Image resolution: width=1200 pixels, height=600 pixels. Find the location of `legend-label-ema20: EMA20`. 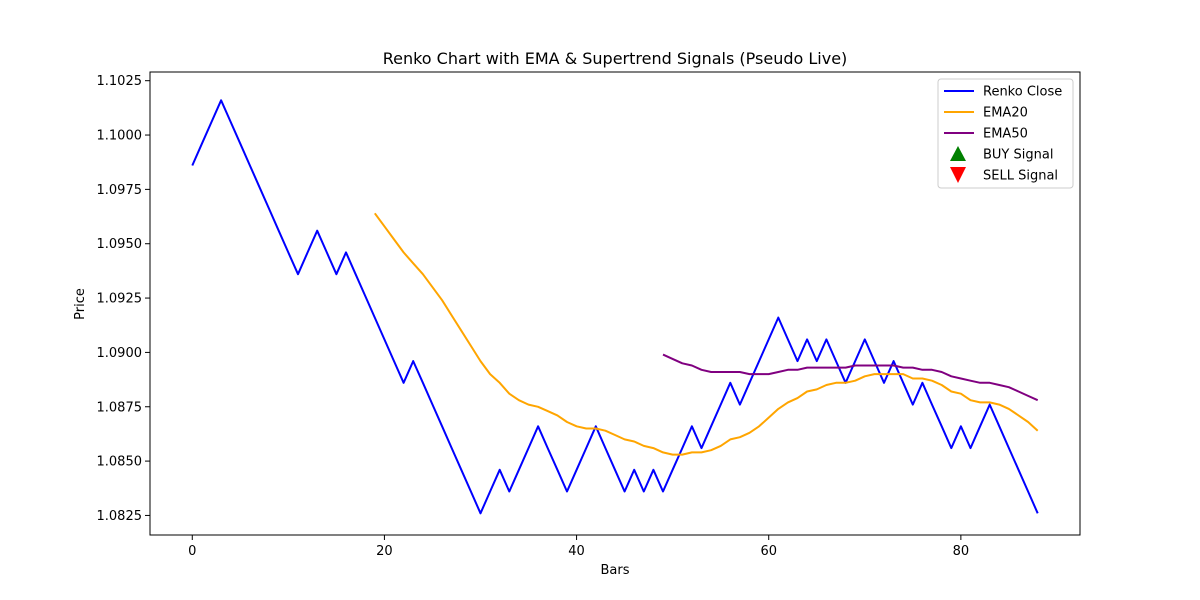

legend-label-ema20: EMA20 is located at coordinates (1005, 113).